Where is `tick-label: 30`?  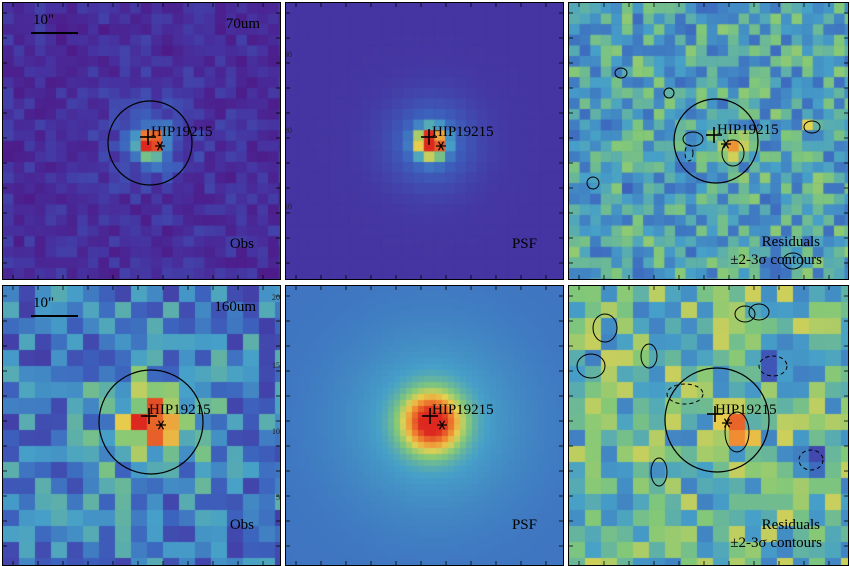
tick-label: 30 is located at coordinates (289, 54).